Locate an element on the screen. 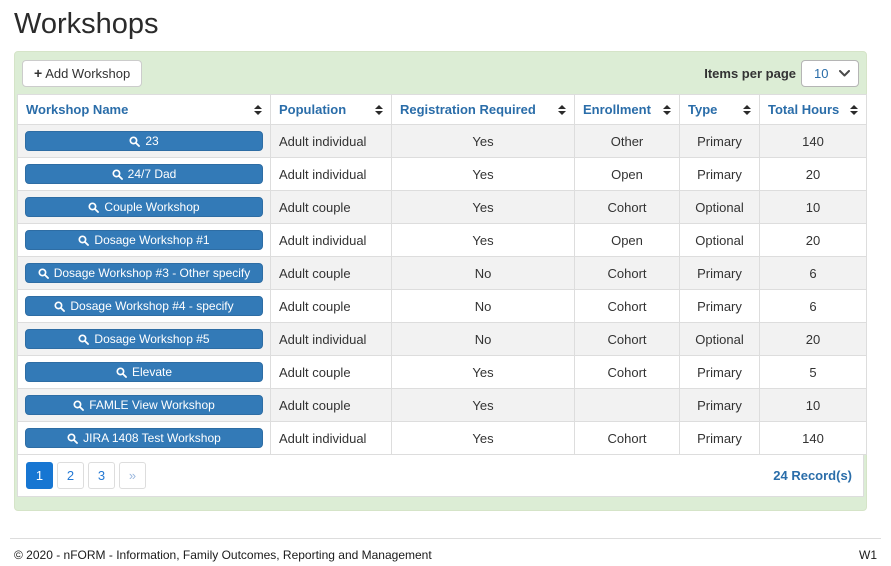 This screenshot has height=566, width=891. items-per-page-select: 10 is located at coordinates (830, 73).